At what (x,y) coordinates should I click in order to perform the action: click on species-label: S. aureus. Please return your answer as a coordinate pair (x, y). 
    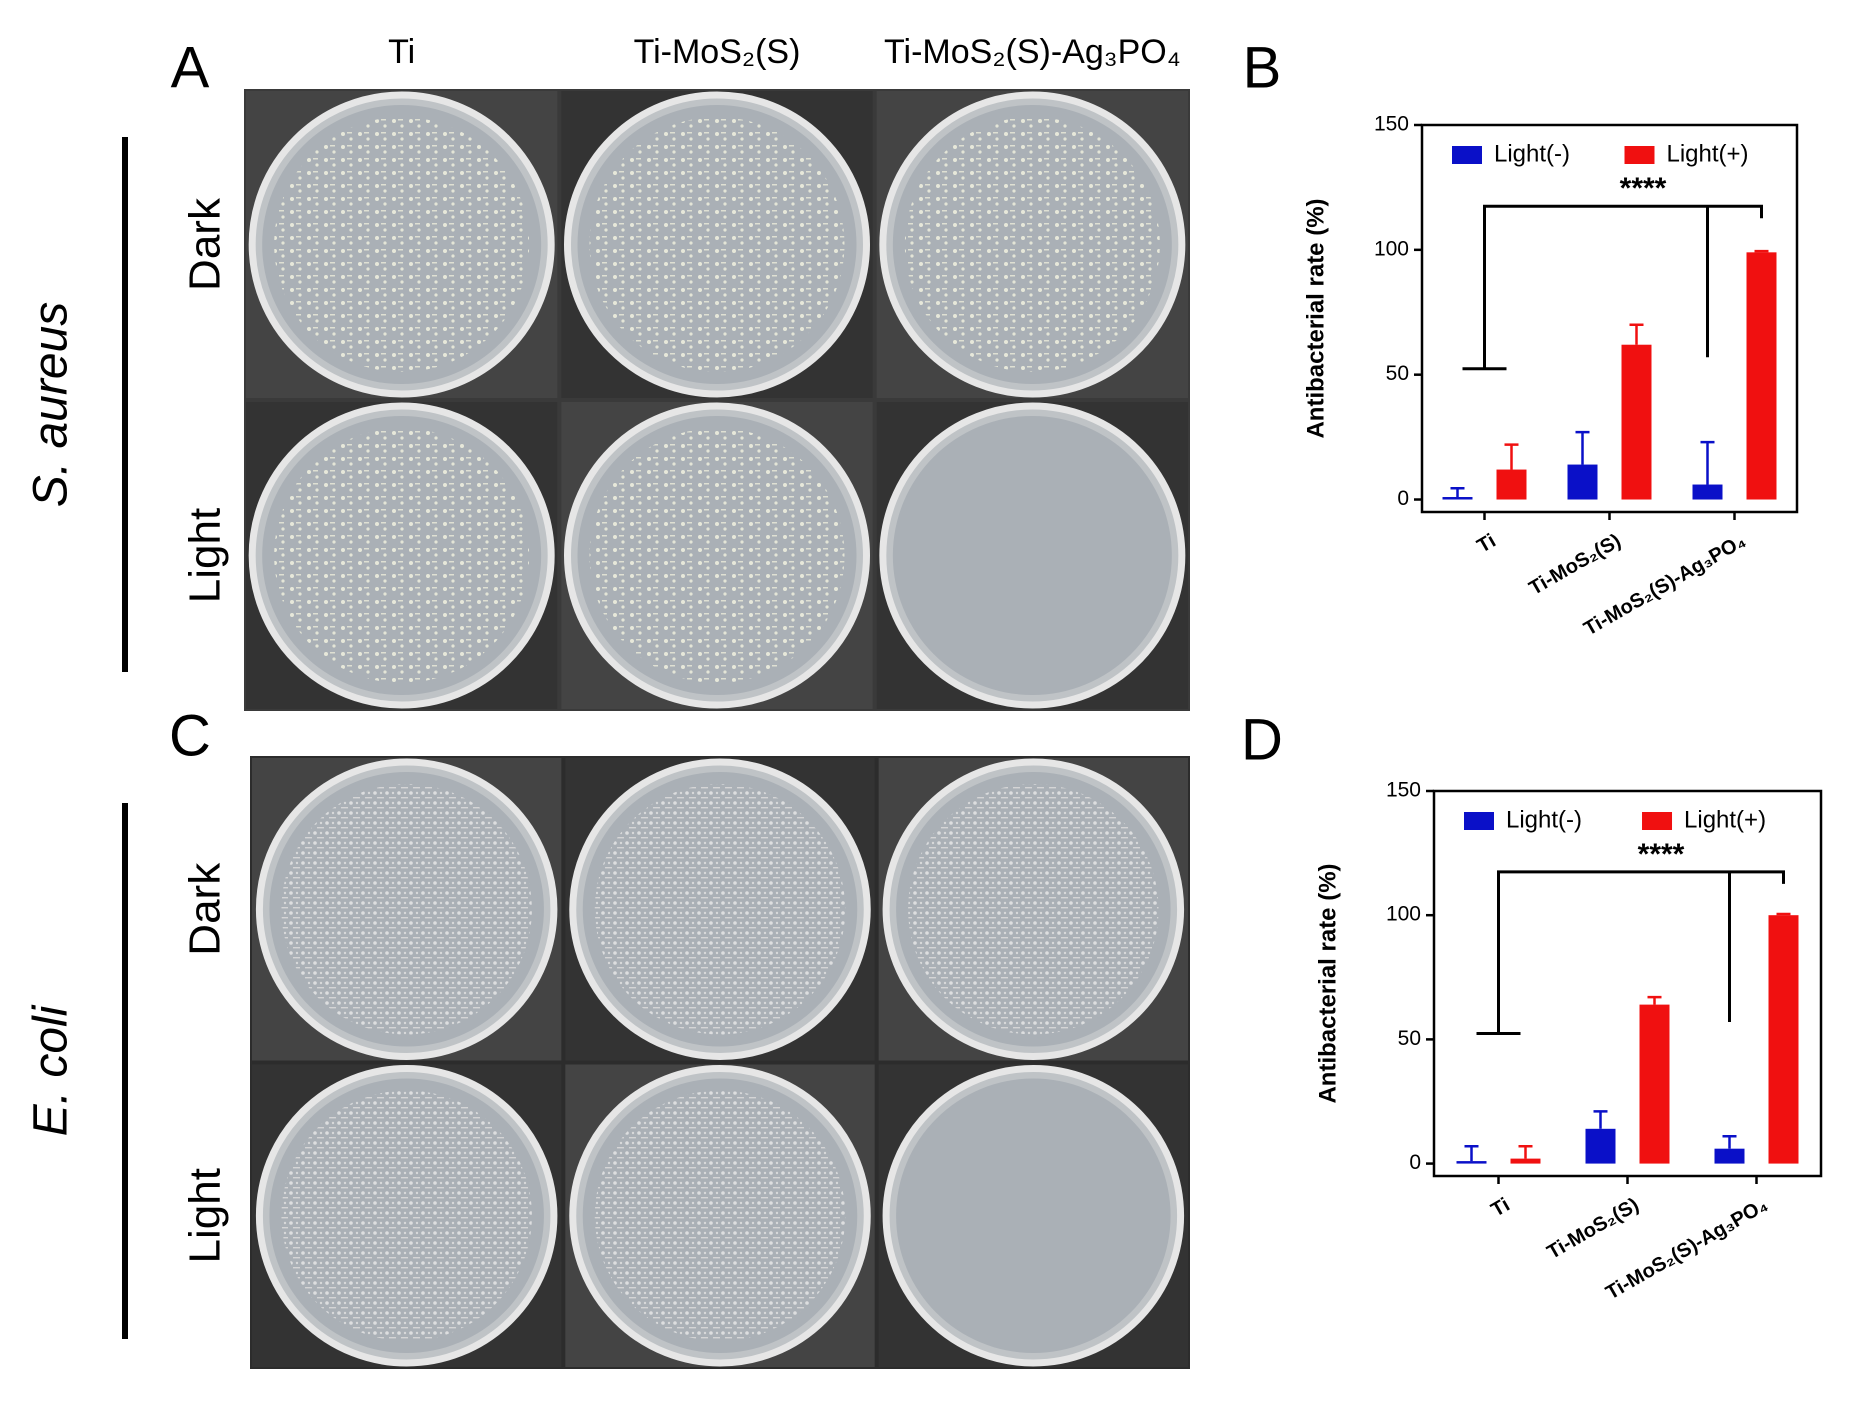
    Looking at the image, I should click on (51, 404).